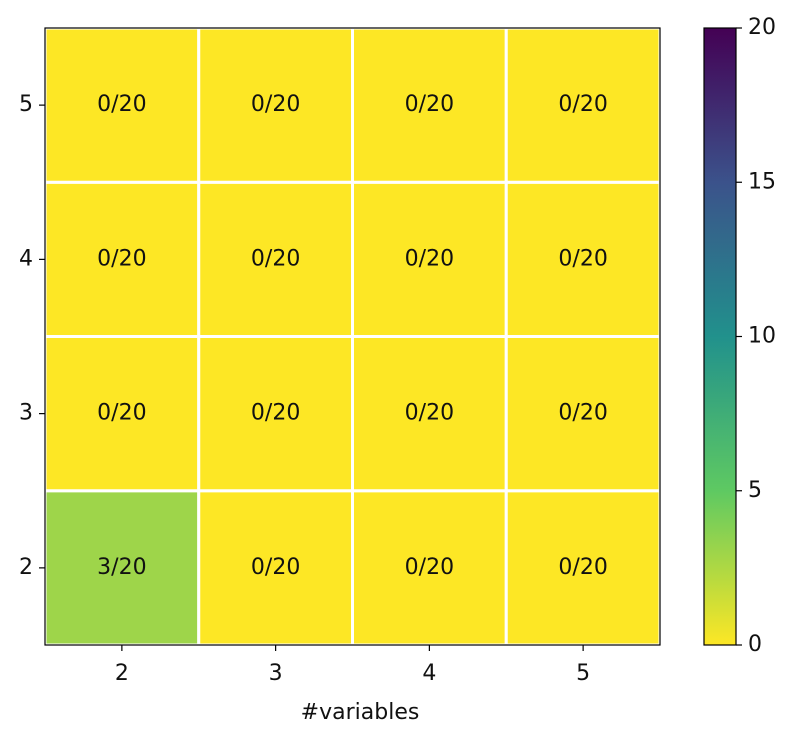 The height and width of the screenshot is (742, 799). What do you see at coordinates (762, 336) in the screenshot?
I see `colorbar-tick-label: 10` at bounding box center [762, 336].